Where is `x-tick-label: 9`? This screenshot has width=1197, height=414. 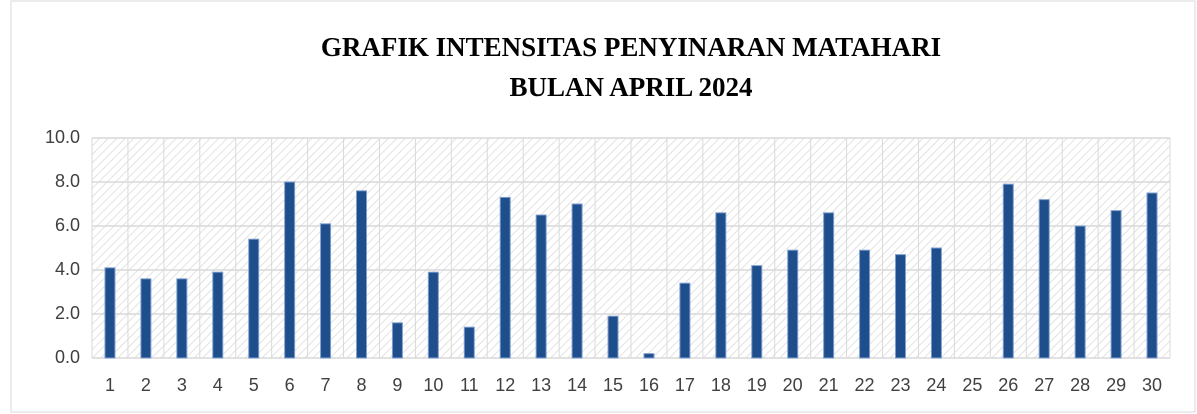
x-tick-label: 9 is located at coordinates (397, 385).